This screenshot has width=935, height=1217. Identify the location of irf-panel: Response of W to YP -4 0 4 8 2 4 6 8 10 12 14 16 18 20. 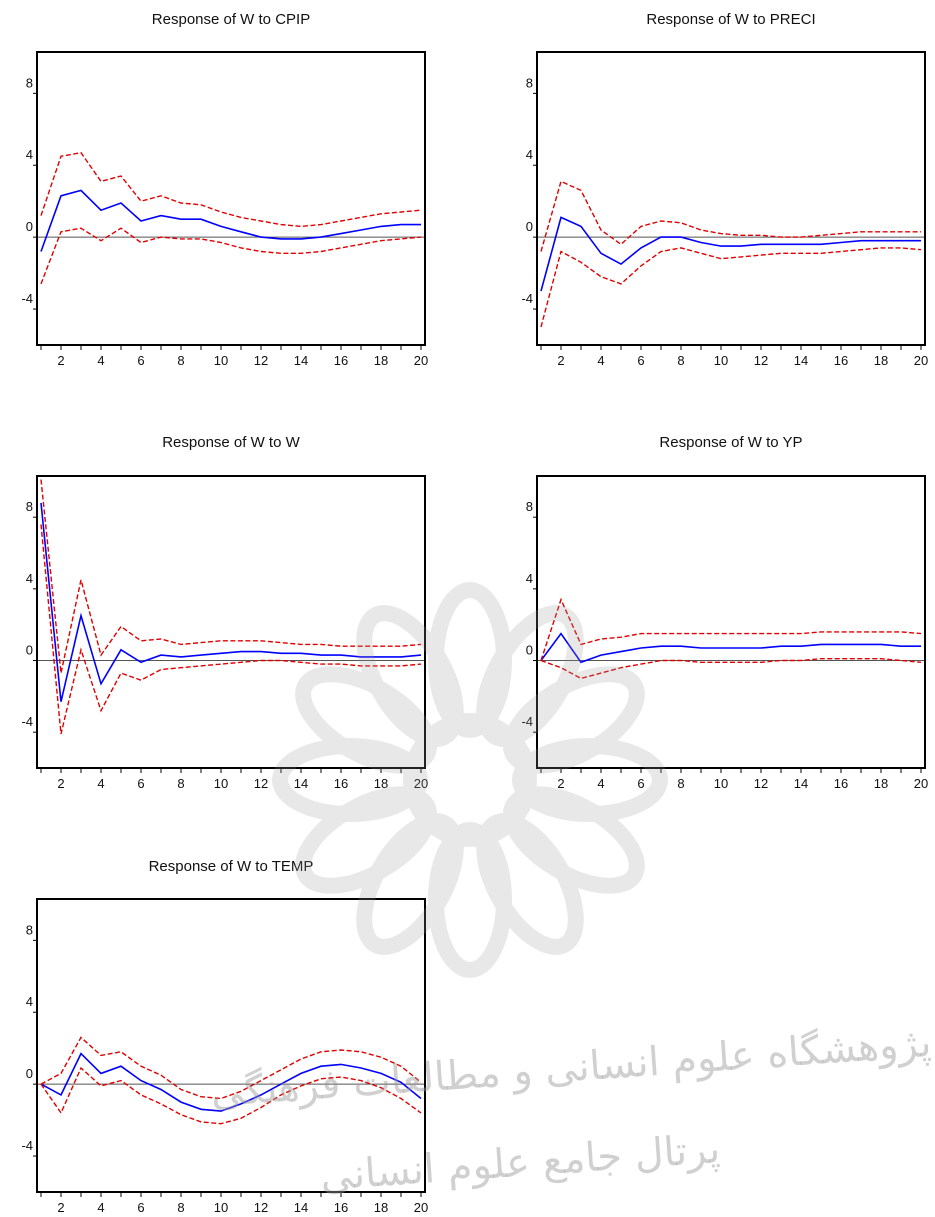
(724, 612).